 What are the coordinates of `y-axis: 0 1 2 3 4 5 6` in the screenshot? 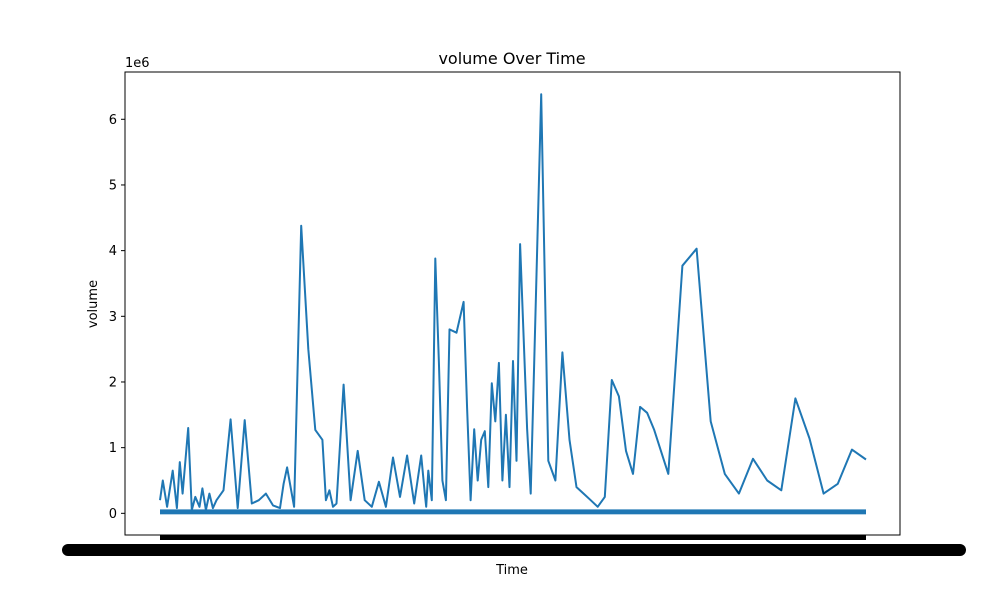 It's located at (117, 317).